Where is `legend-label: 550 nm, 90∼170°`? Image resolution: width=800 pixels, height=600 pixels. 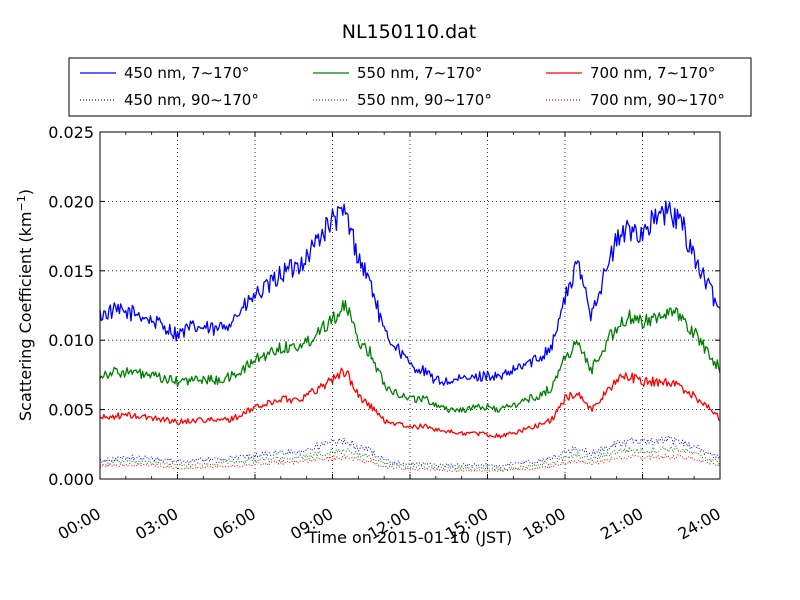 legend-label: 550 nm, 90∼170° is located at coordinates (424, 100).